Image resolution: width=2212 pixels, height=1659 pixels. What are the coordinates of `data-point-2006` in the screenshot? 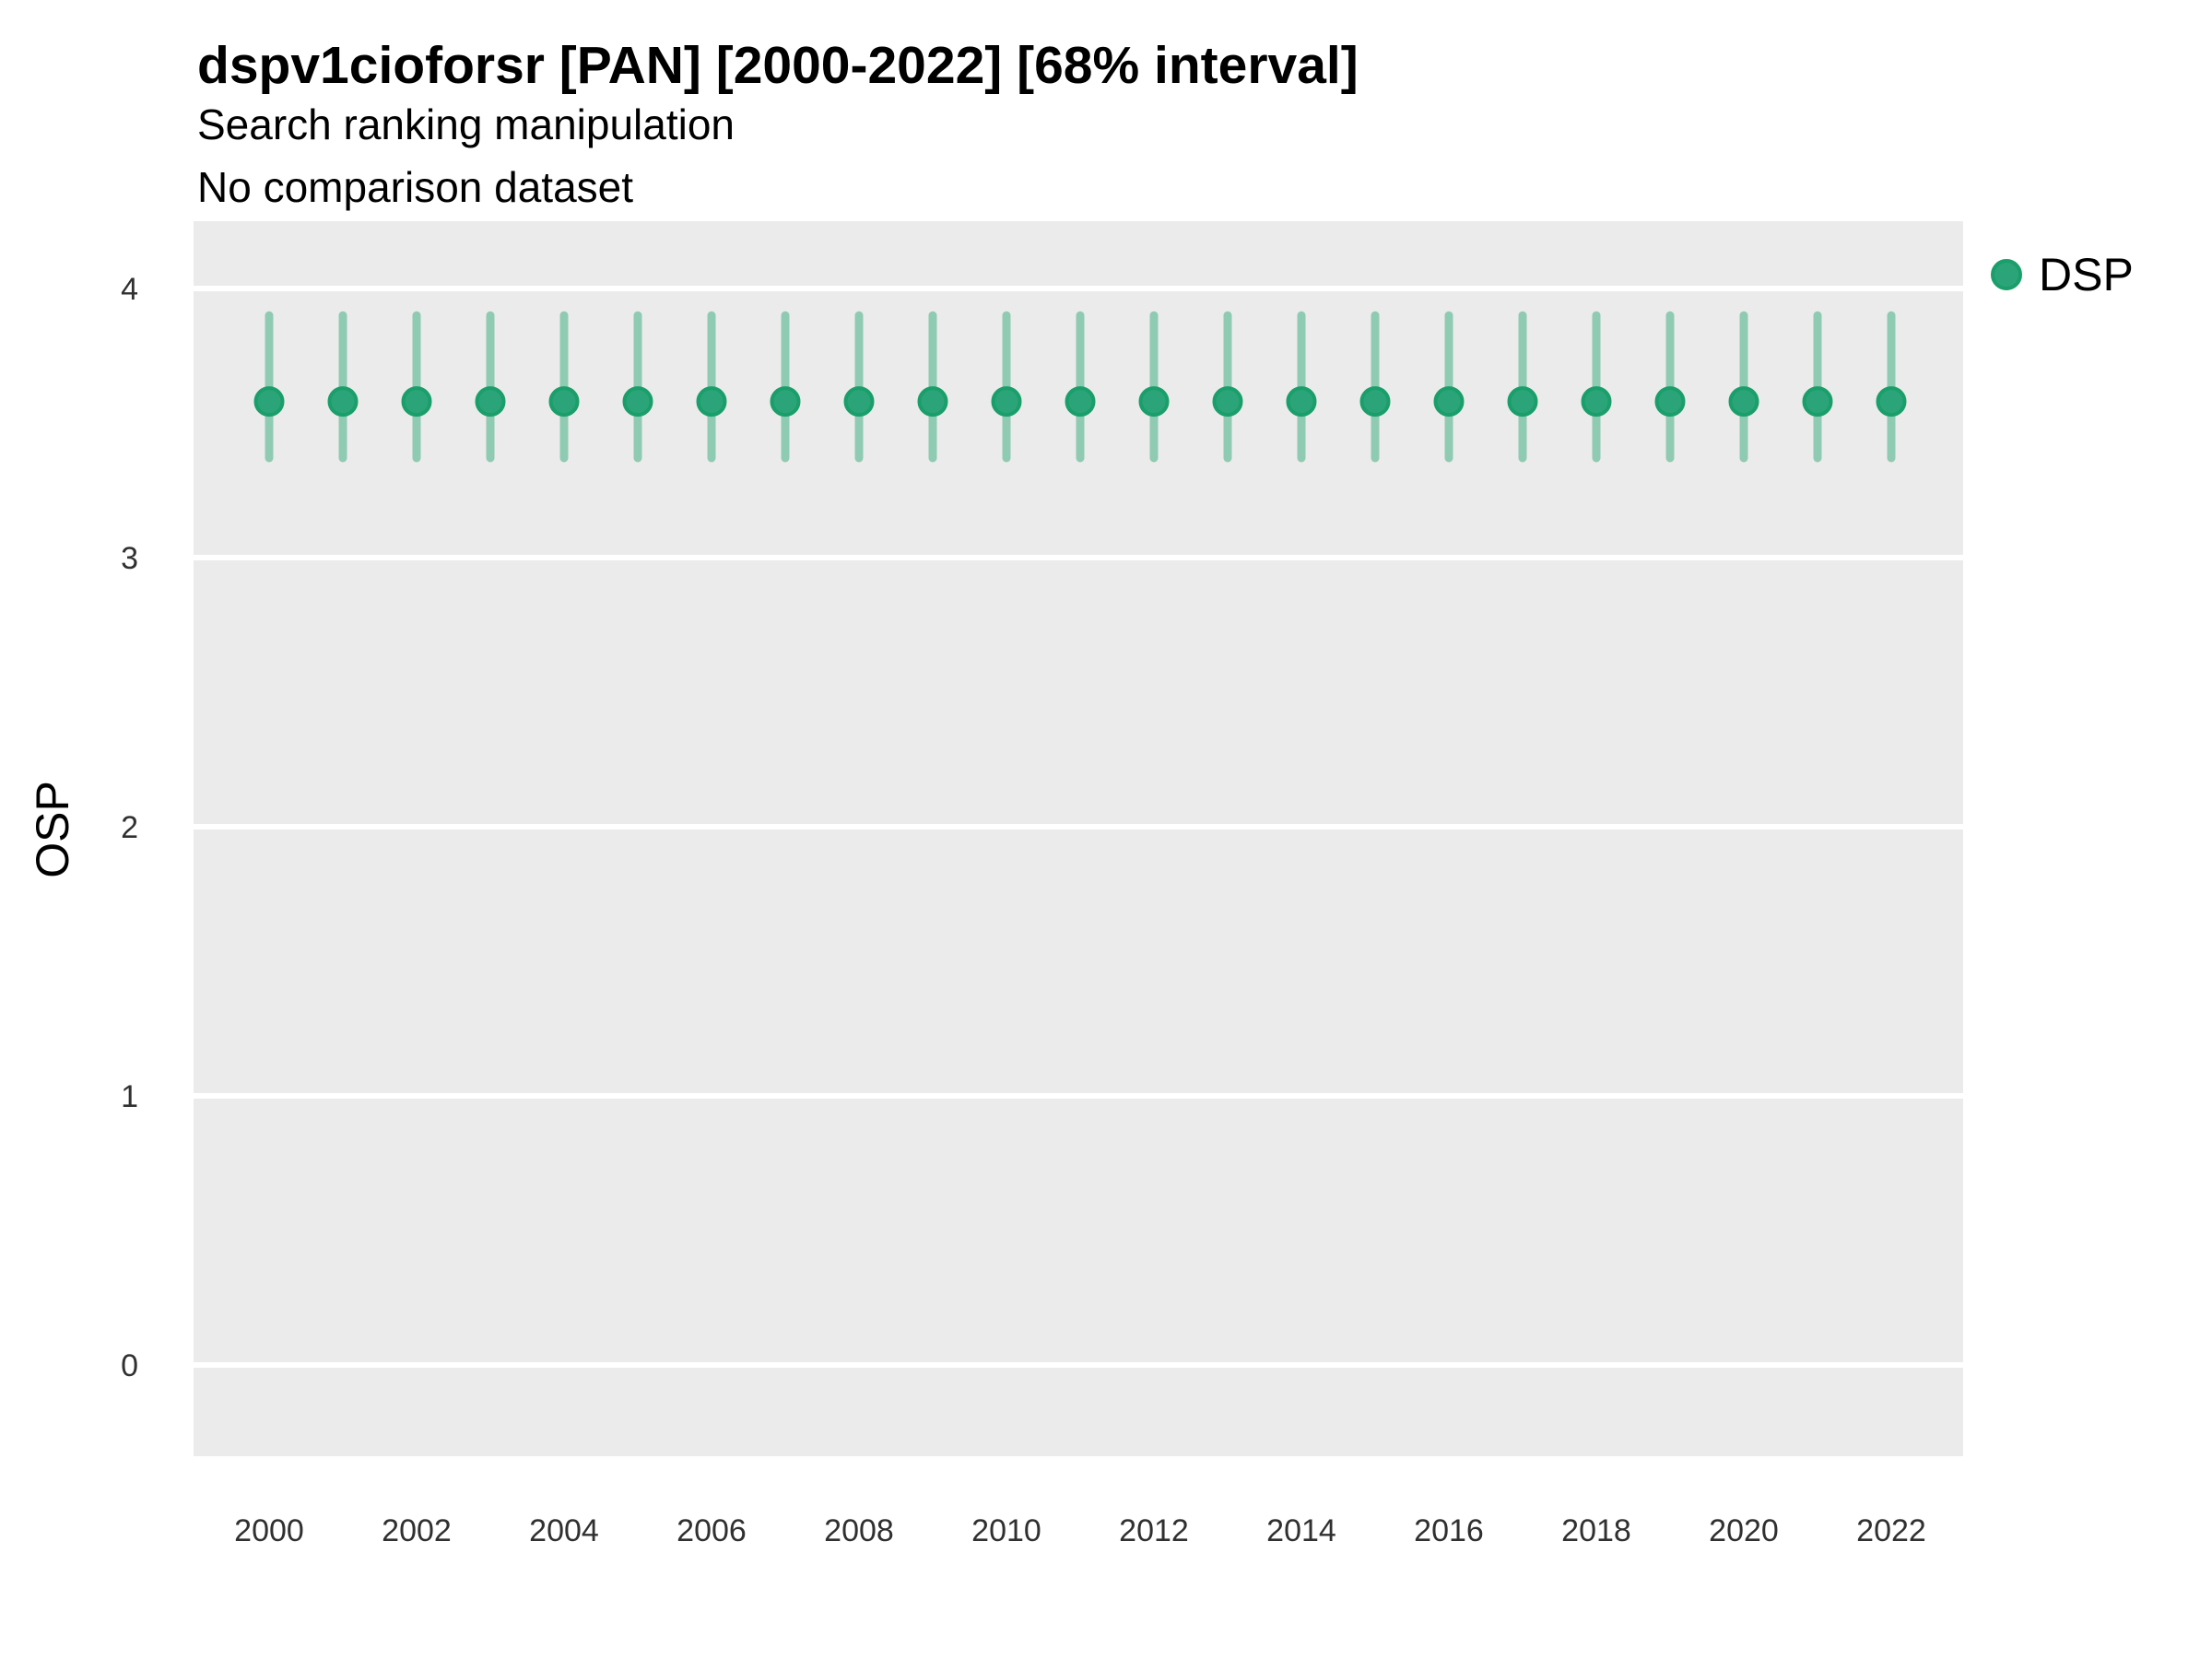 It's located at (711, 402).